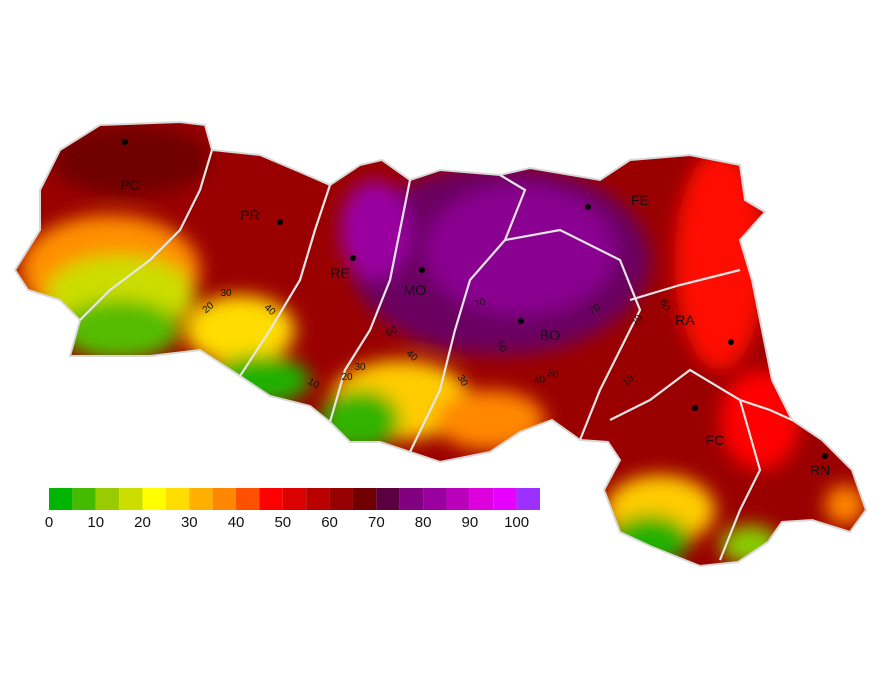 The height and width of the screenshot is (682, 882). I want to click on legend-tick-label: 20, so click(142, 522).